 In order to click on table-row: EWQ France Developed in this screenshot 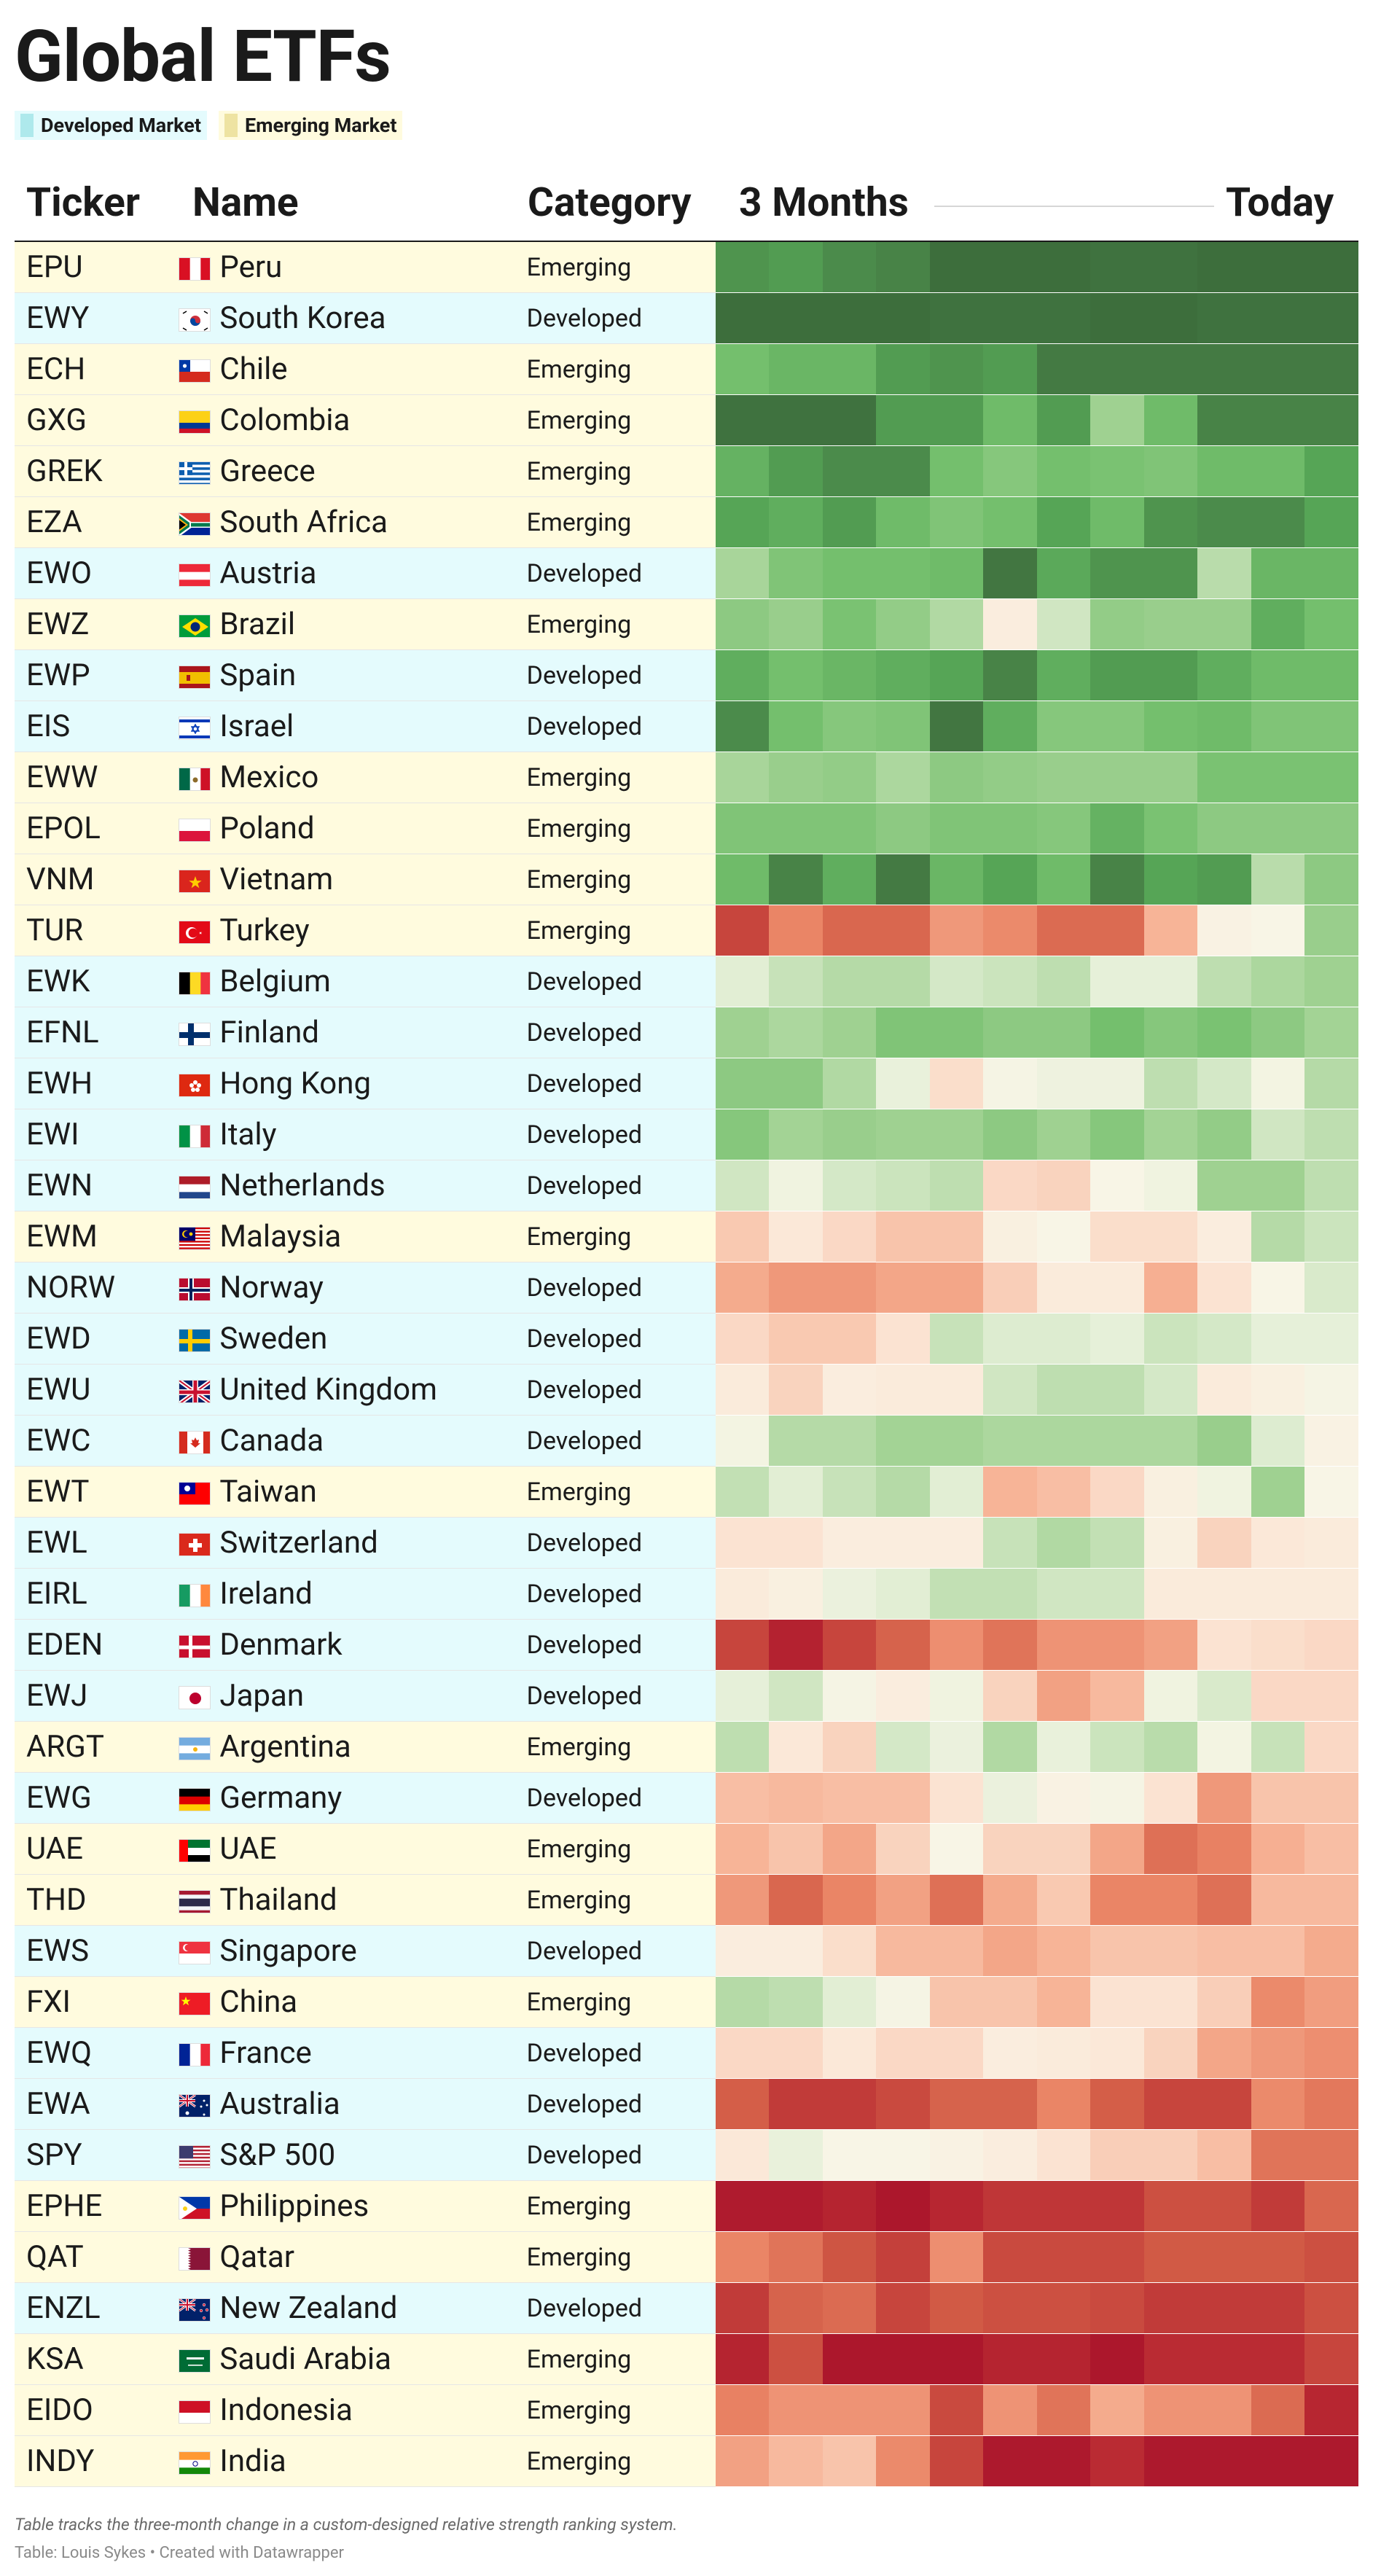, I will do `click(686, 2053)`.